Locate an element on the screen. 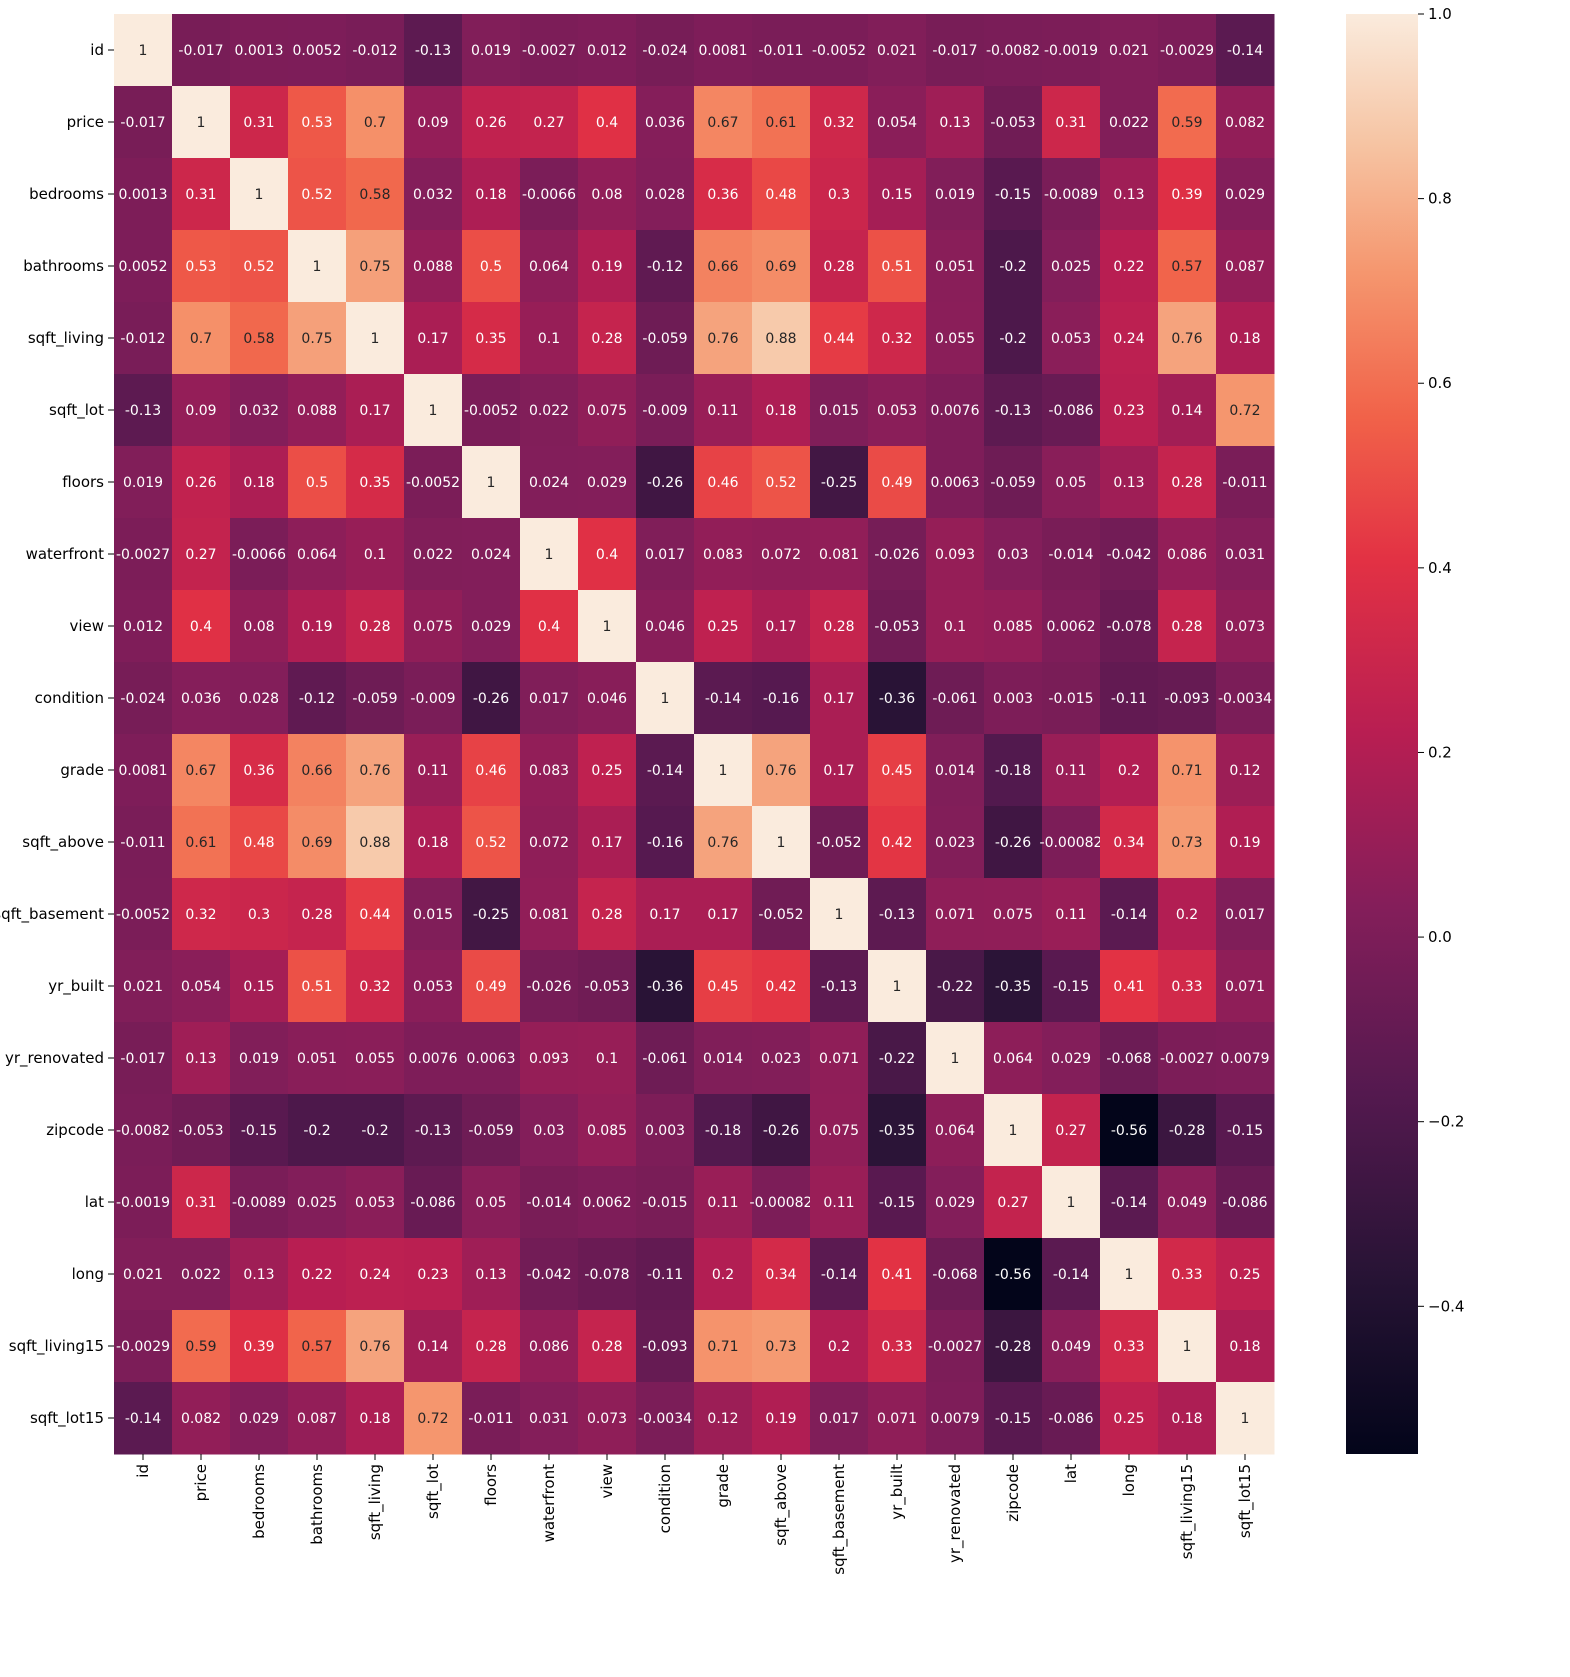  y-tick-label: yr_built is located at coordinates (76, 986).